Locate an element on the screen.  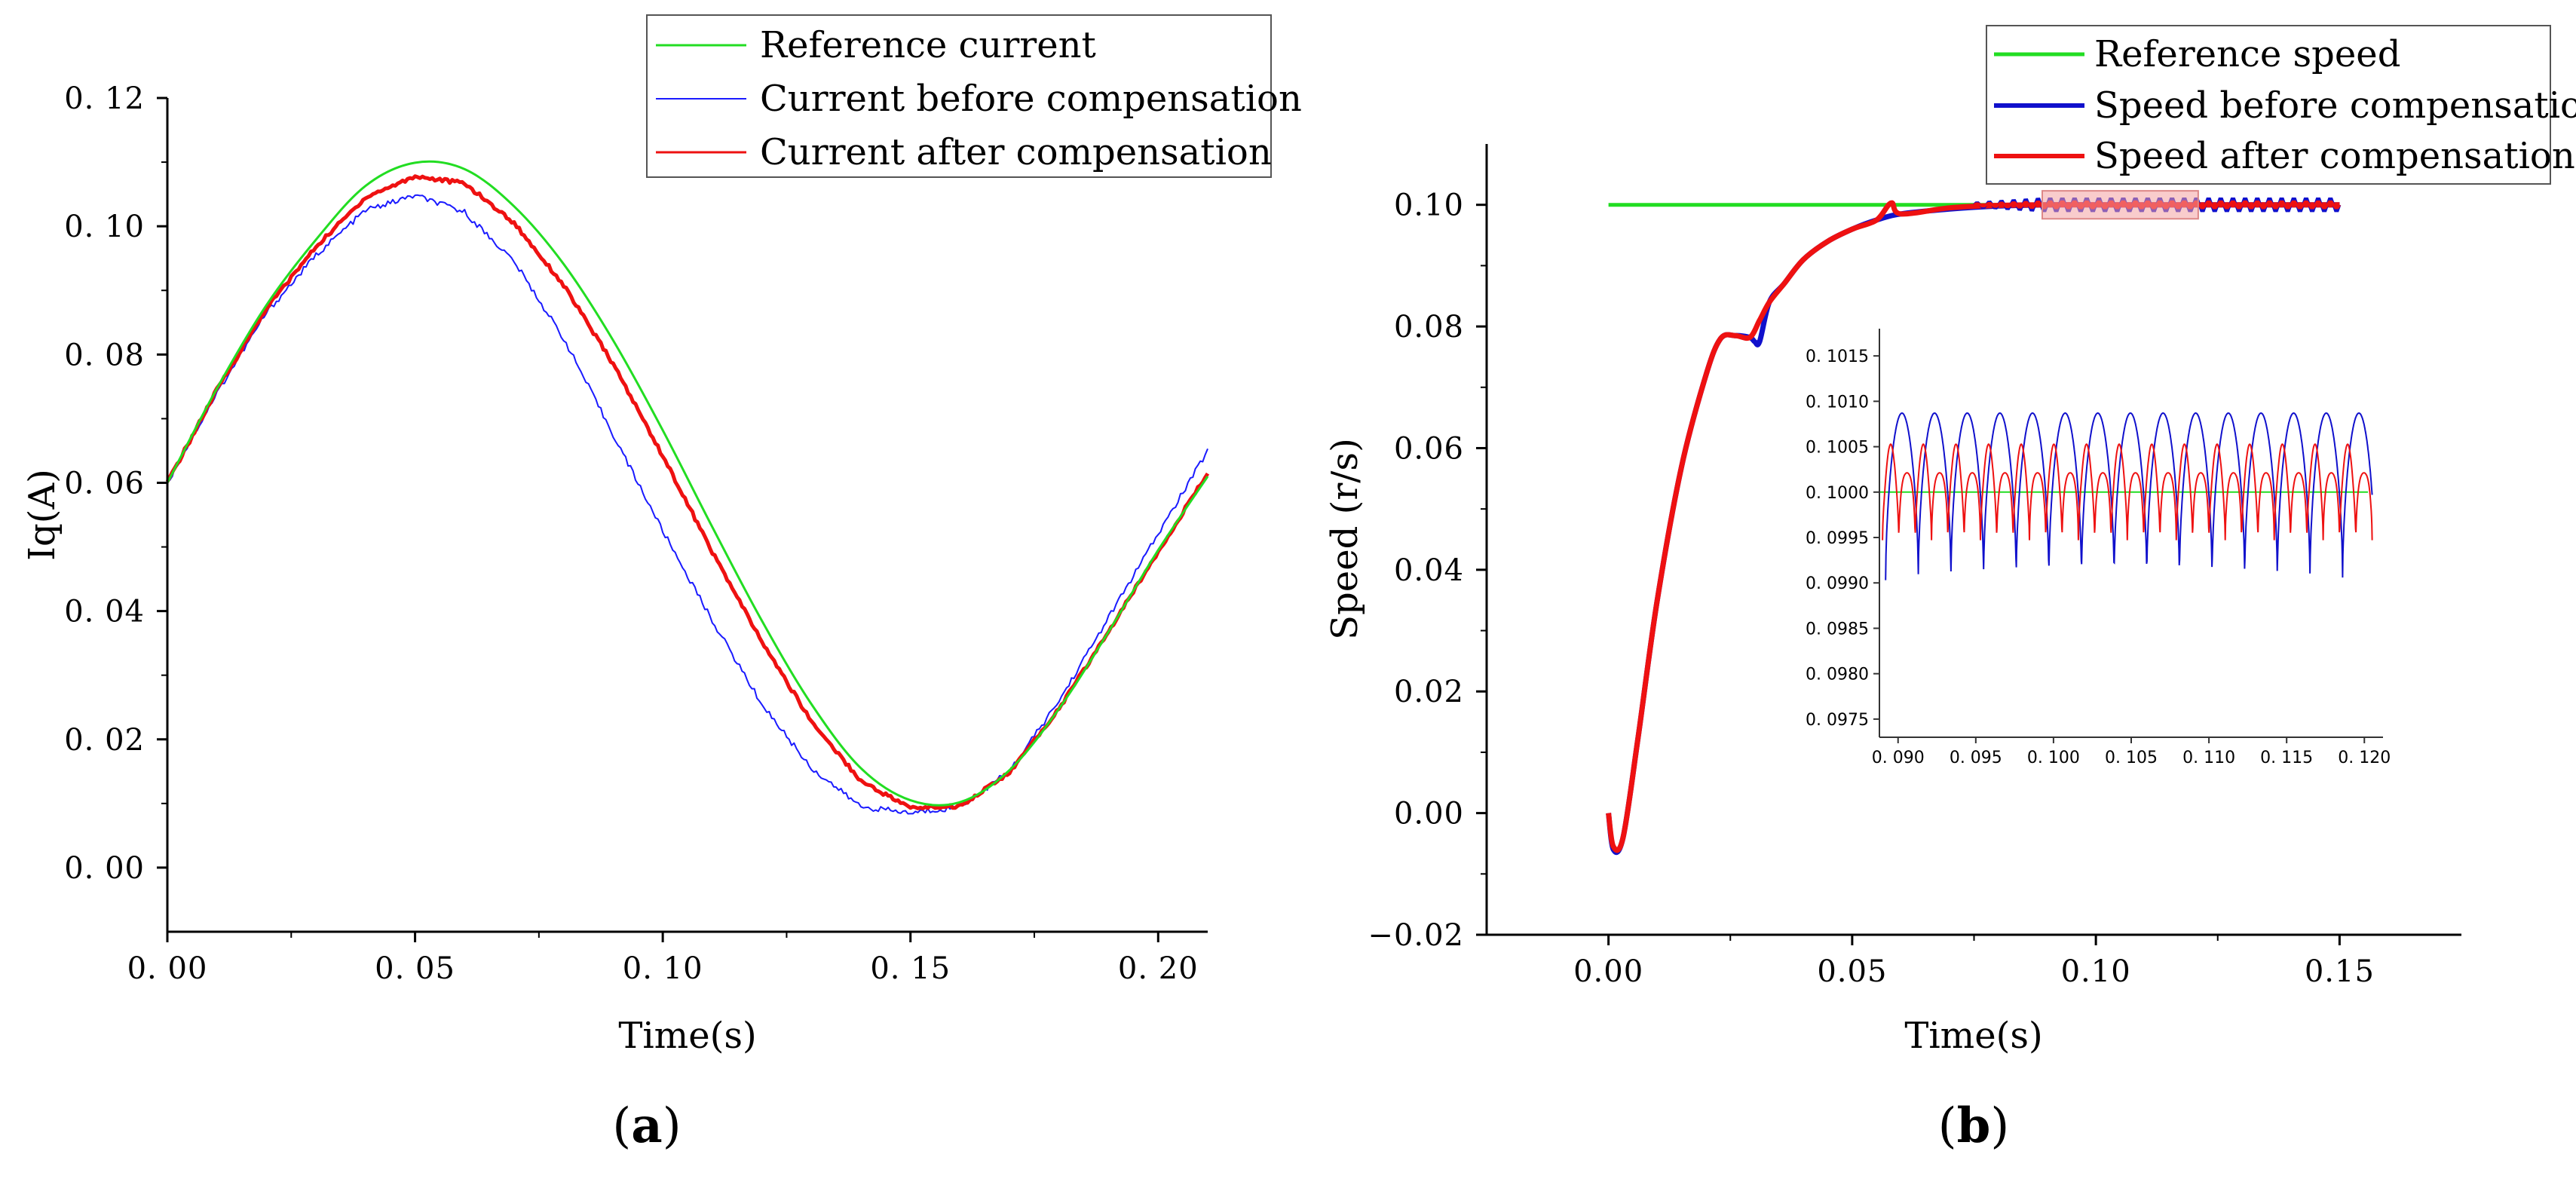
panel-b-y-axis-label: Speed (r/s) is located at coordinates (1345, 539).